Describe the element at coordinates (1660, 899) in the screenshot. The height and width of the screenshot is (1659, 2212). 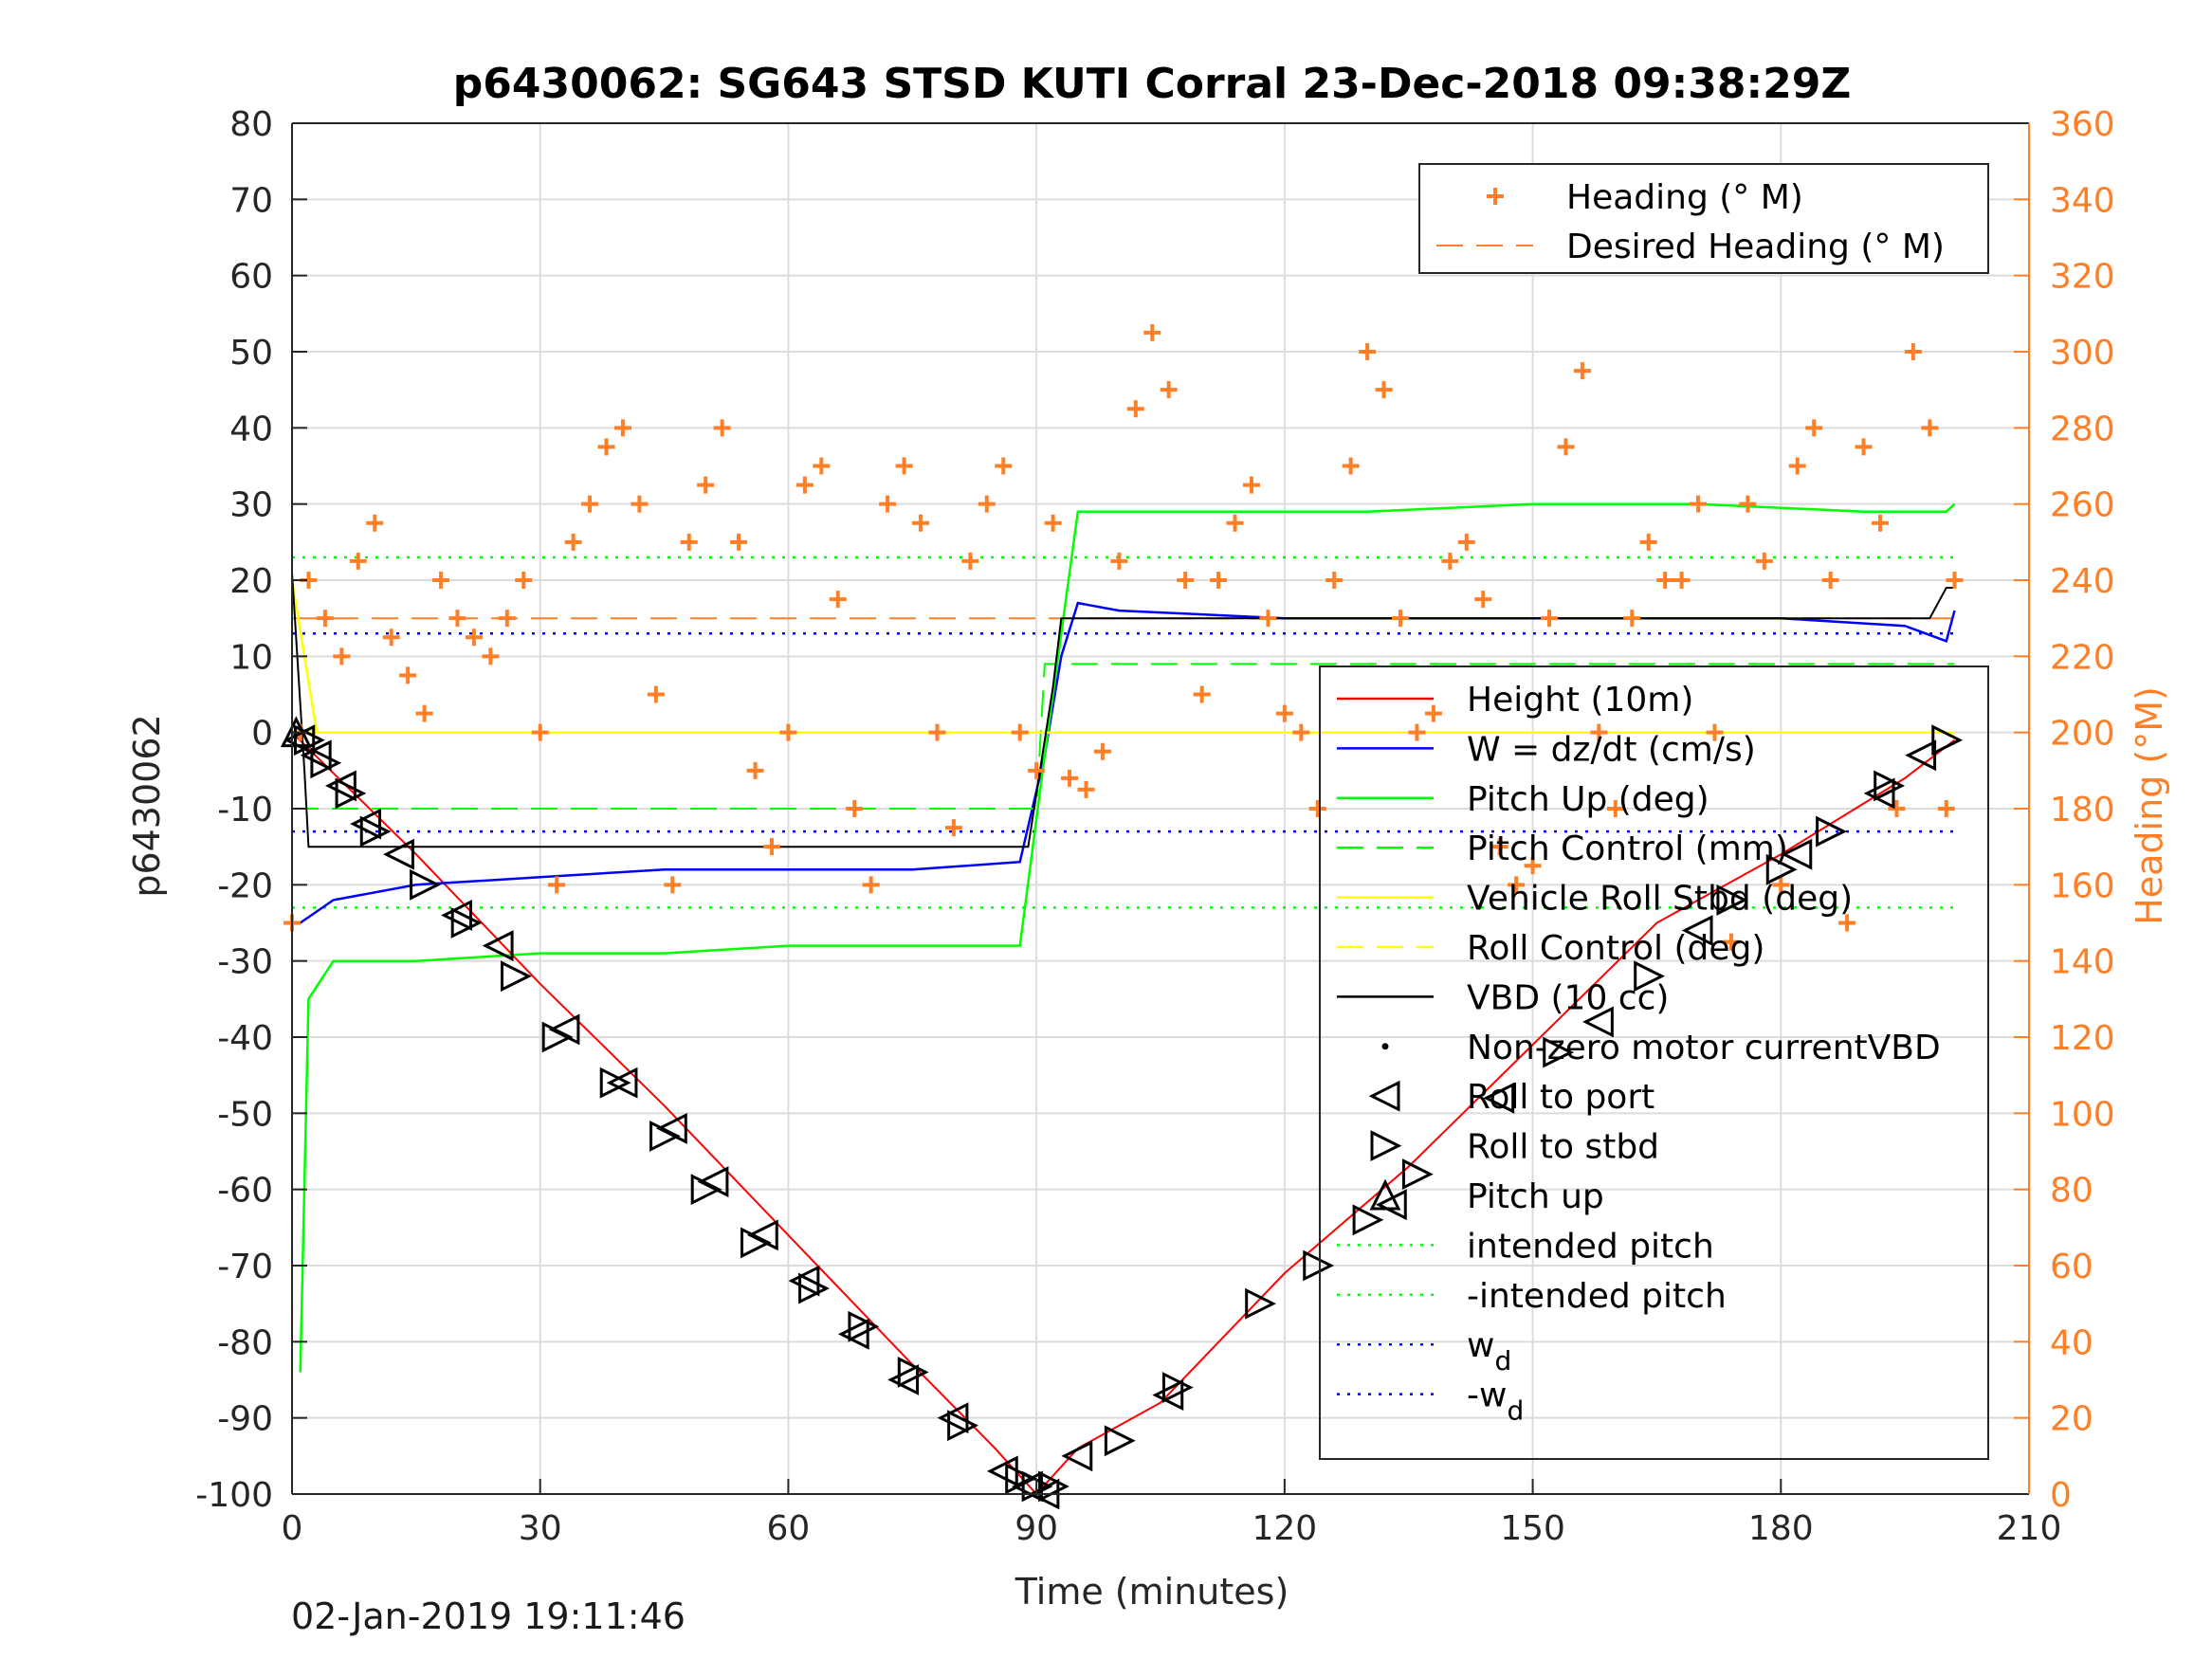
I see `legend-label: Vehicle Roll Stbd (deg)` at that location.